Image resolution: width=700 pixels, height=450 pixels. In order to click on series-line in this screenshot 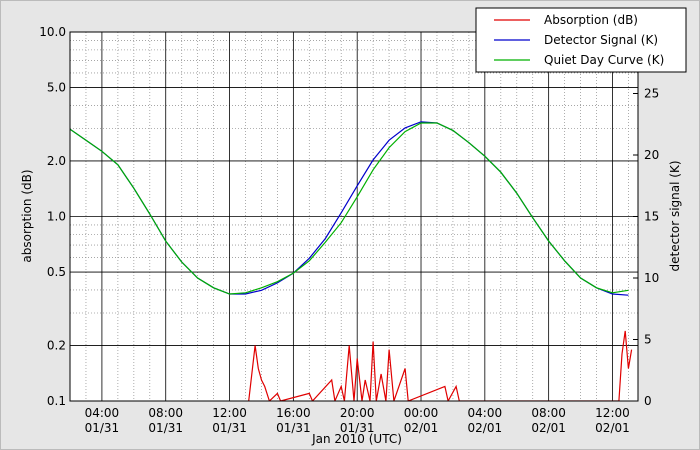, I will do `click(440, 365)`.